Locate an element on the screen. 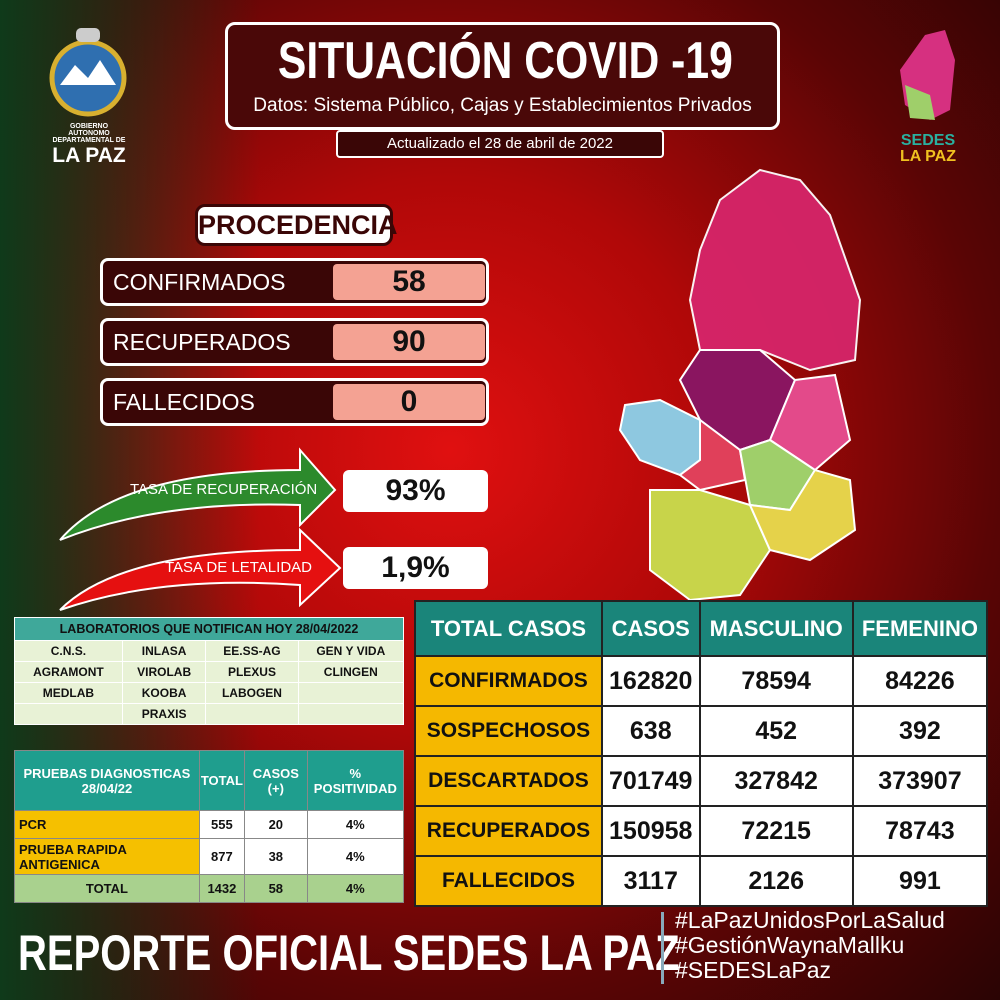 This screenshot has width=1000, height=1000. lab-cell: C.N.S. is located at coordinates (68, 651).